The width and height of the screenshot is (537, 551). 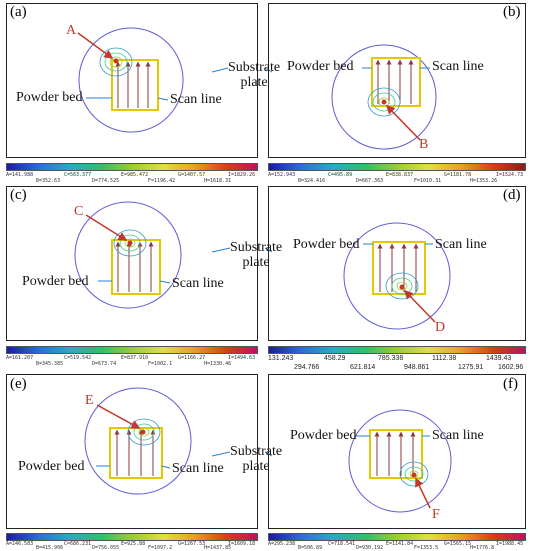 I want to click on cbar-e-tick: G=1267.53, so click(x=192, y=544).